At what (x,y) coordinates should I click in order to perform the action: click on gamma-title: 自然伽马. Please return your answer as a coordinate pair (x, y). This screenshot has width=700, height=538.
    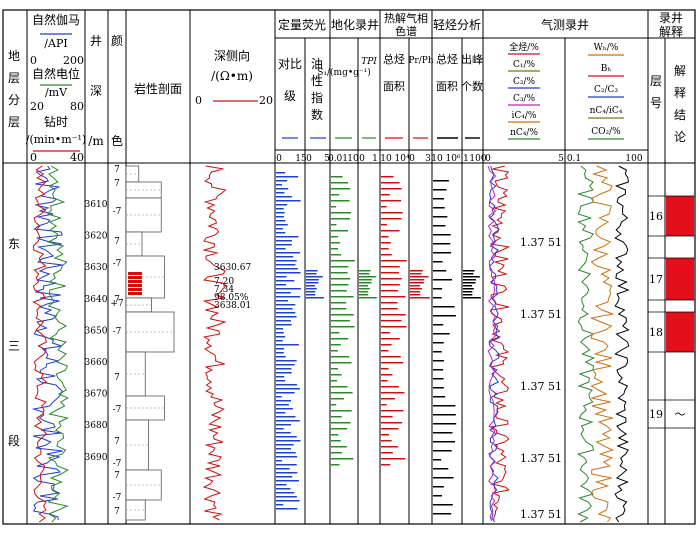
    Looking at the image, I should click on (56, 19).